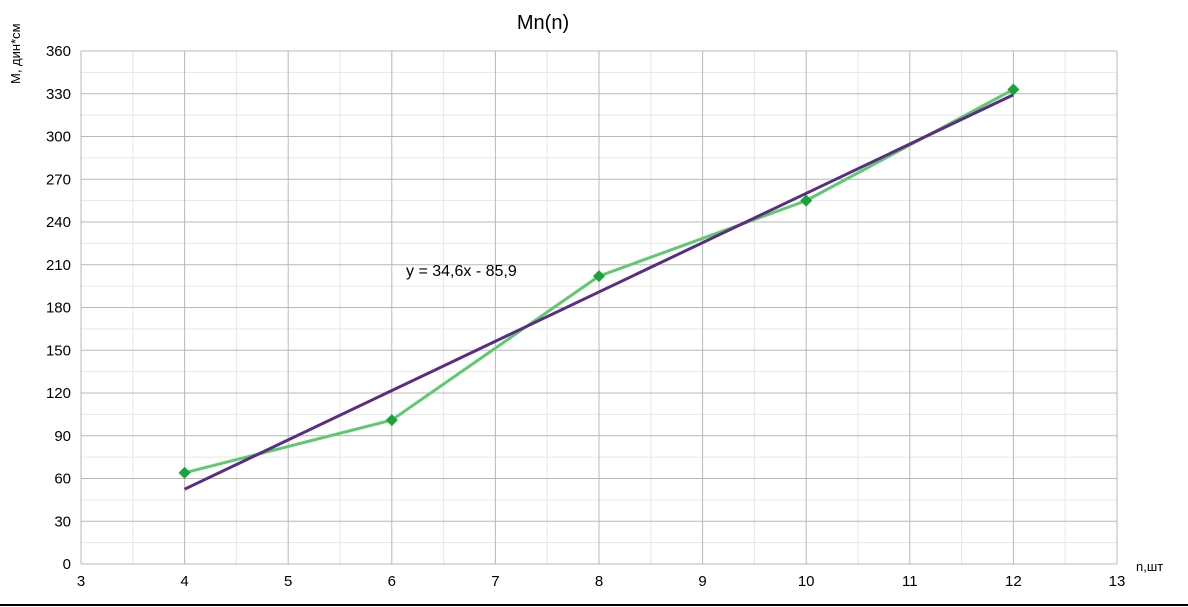 The width and height of the screenshot is (1188, 607). What do you see at coordinates (58, 265) in the screenshot?
I see `y-tick-label: 210` at bounding box center [58, 265].